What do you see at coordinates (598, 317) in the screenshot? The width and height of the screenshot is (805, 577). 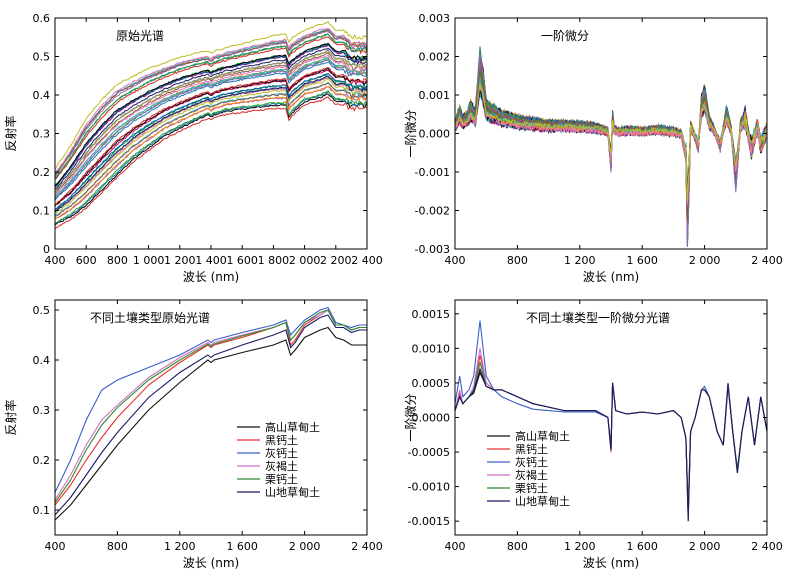 I see `chart-title: 不同土壤类型一阶微分光谱` at bounding box center [598, 317].